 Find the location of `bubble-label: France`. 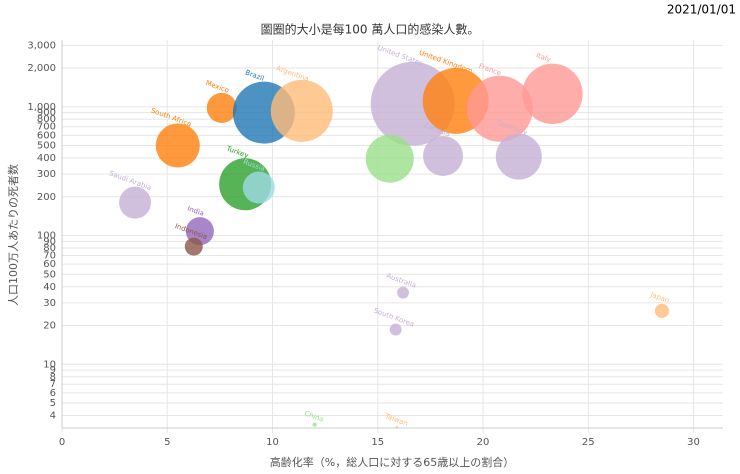

bubble-label: France is located at coordinates (490, 69).